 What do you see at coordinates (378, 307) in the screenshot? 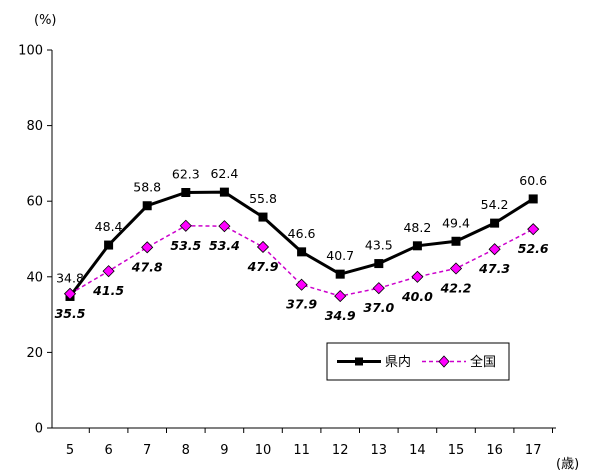
I see `data-label-zenkoku: 37.0` at bounding box center [378, 307].